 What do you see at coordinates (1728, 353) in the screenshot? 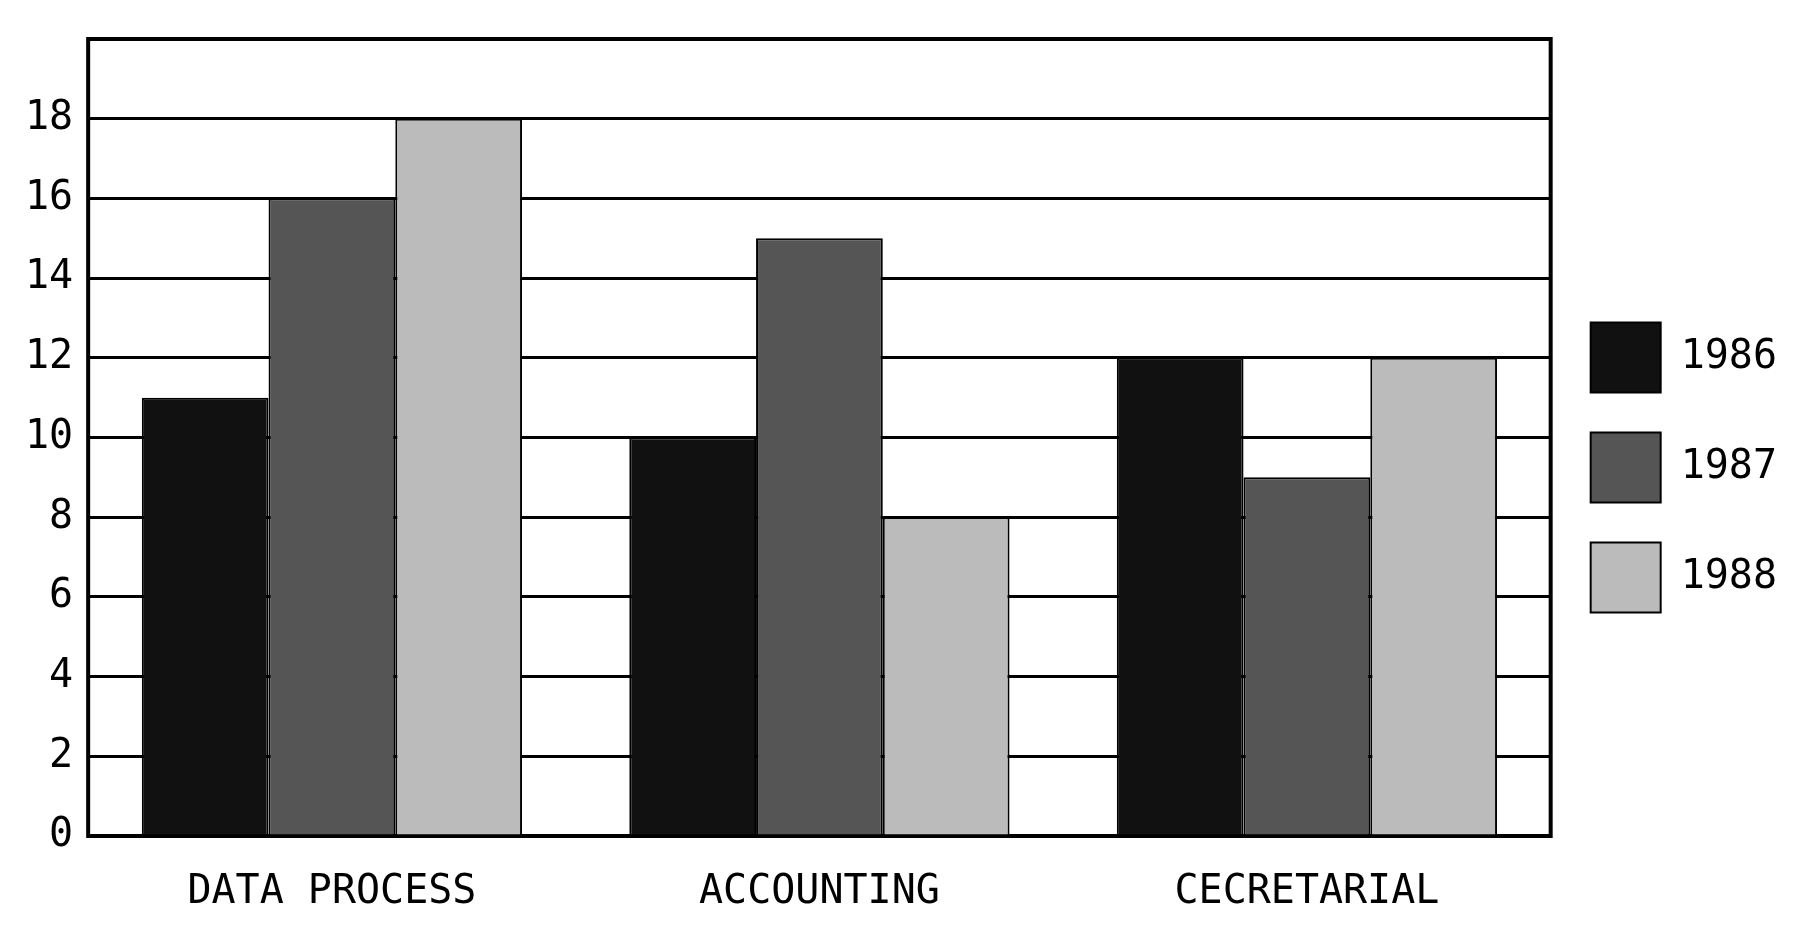
I see `legend-label: 1986` at bounding box center [1728, 353].